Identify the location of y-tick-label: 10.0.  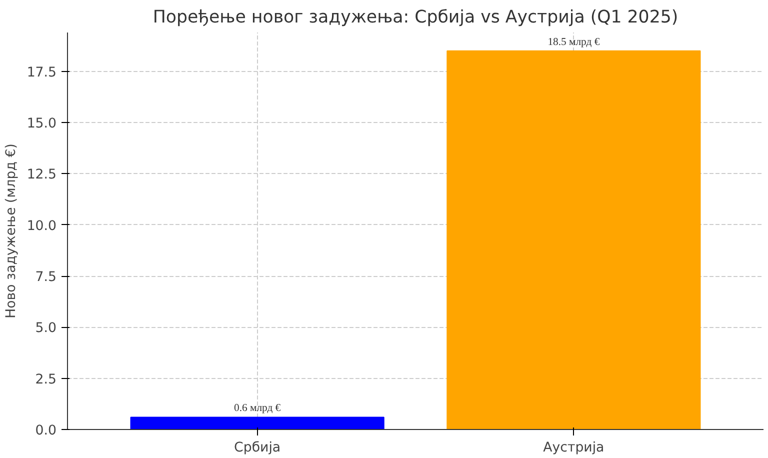
(41, 226).